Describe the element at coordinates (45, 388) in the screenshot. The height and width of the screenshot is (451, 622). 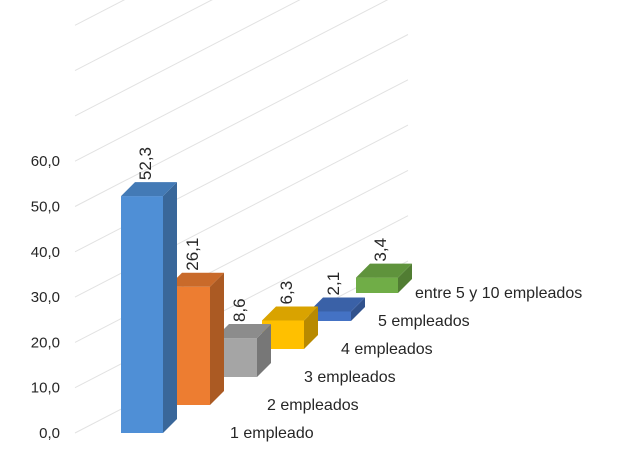
I see `y-tick-label: 10,0` at that location.